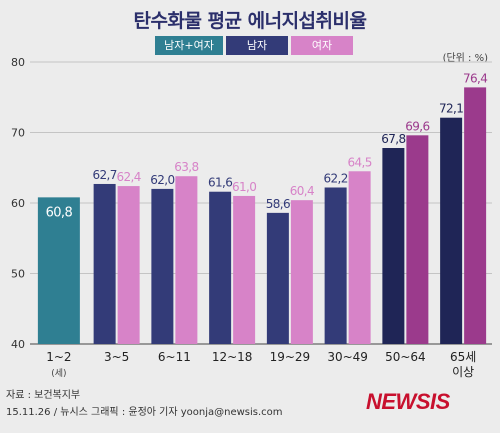 The width and height of the screenshot is (500, 433). Describe the element at coordinates (278, 204) in the screenshot. I see `bar-male-label: 58,6` at that location.